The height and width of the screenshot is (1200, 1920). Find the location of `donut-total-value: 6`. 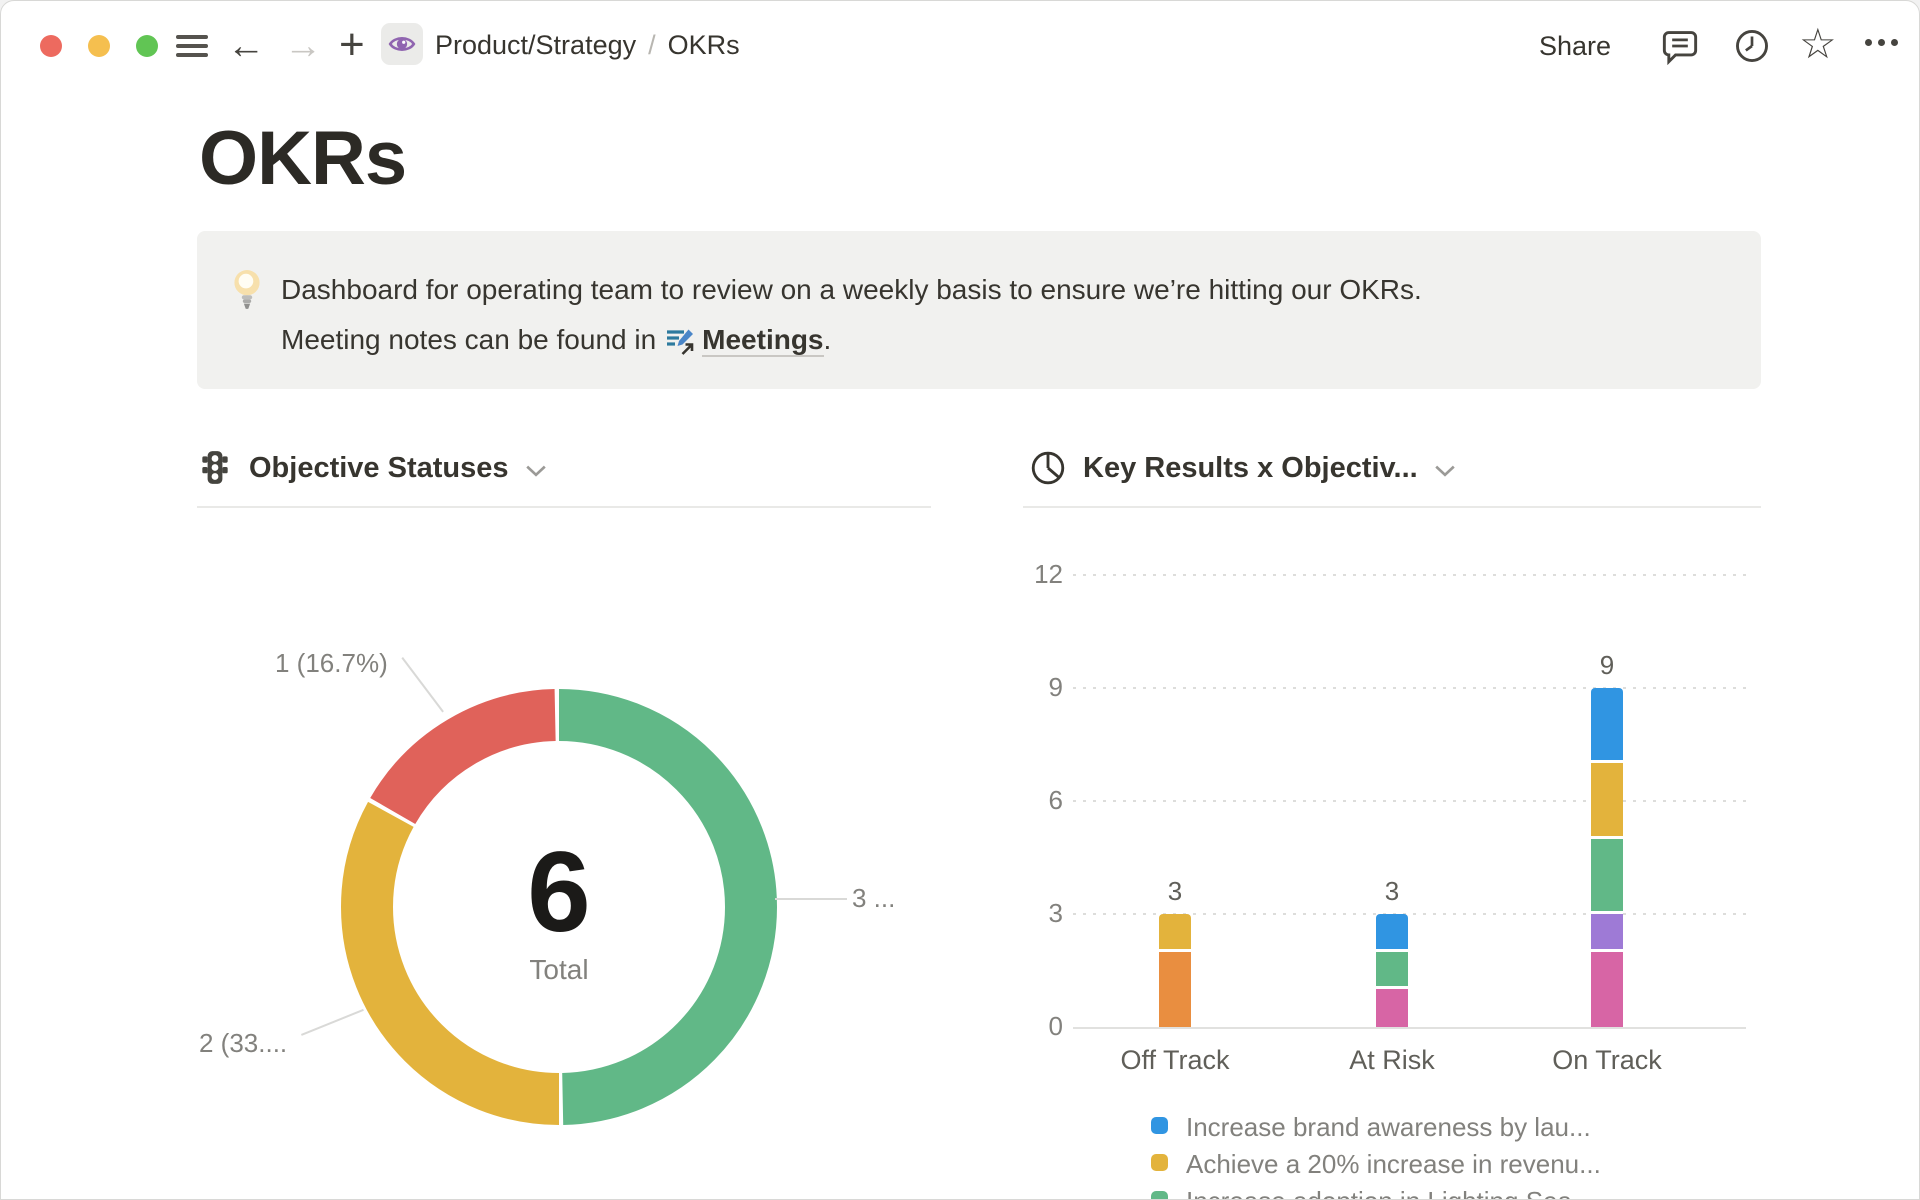

donut-total-value: 6 is located at coordinates (559, 892).